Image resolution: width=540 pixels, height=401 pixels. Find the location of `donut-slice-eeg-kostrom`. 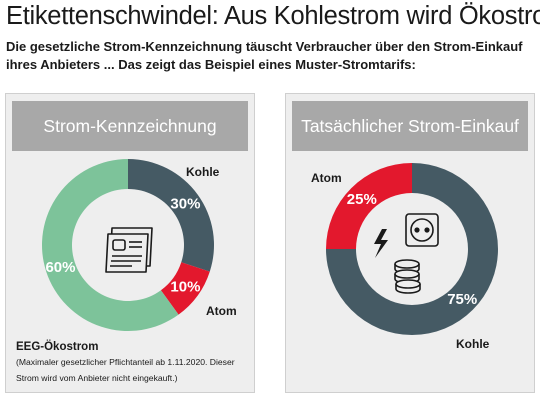

donut-slice-eeg-kostrom is located at coordinates (110, 245).